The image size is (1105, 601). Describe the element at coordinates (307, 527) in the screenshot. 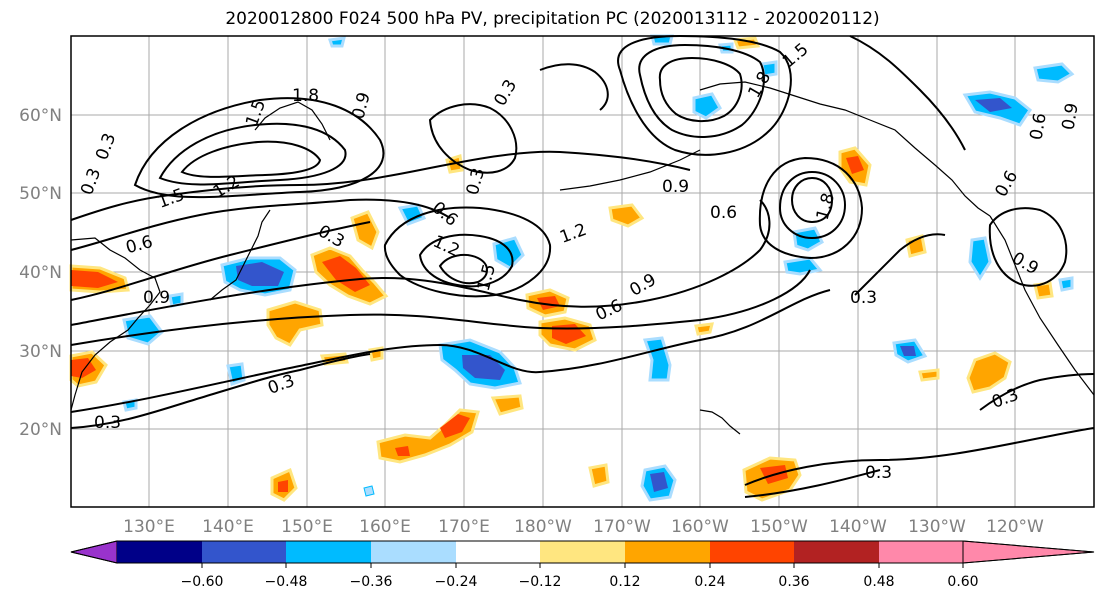

I see `lon-label: 150°E` at that location.